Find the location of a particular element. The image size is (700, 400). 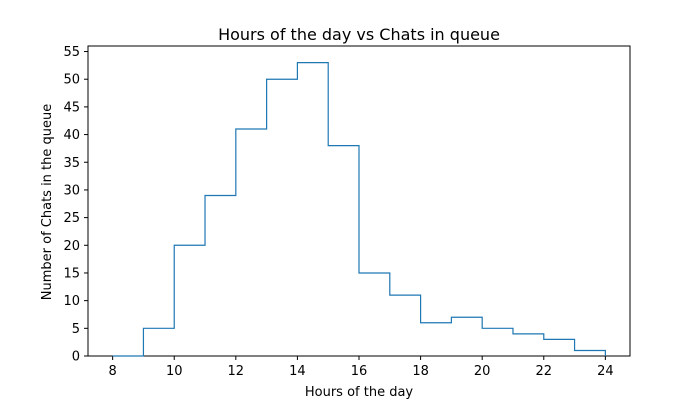

y-tick-label: 5 is located at coordinates (76, 329).